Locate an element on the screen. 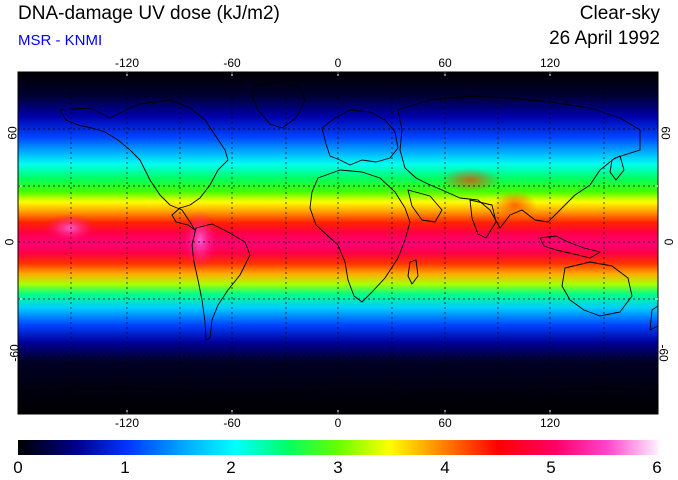  lon-tick-top: 120 is located at coordinates (550, 63).